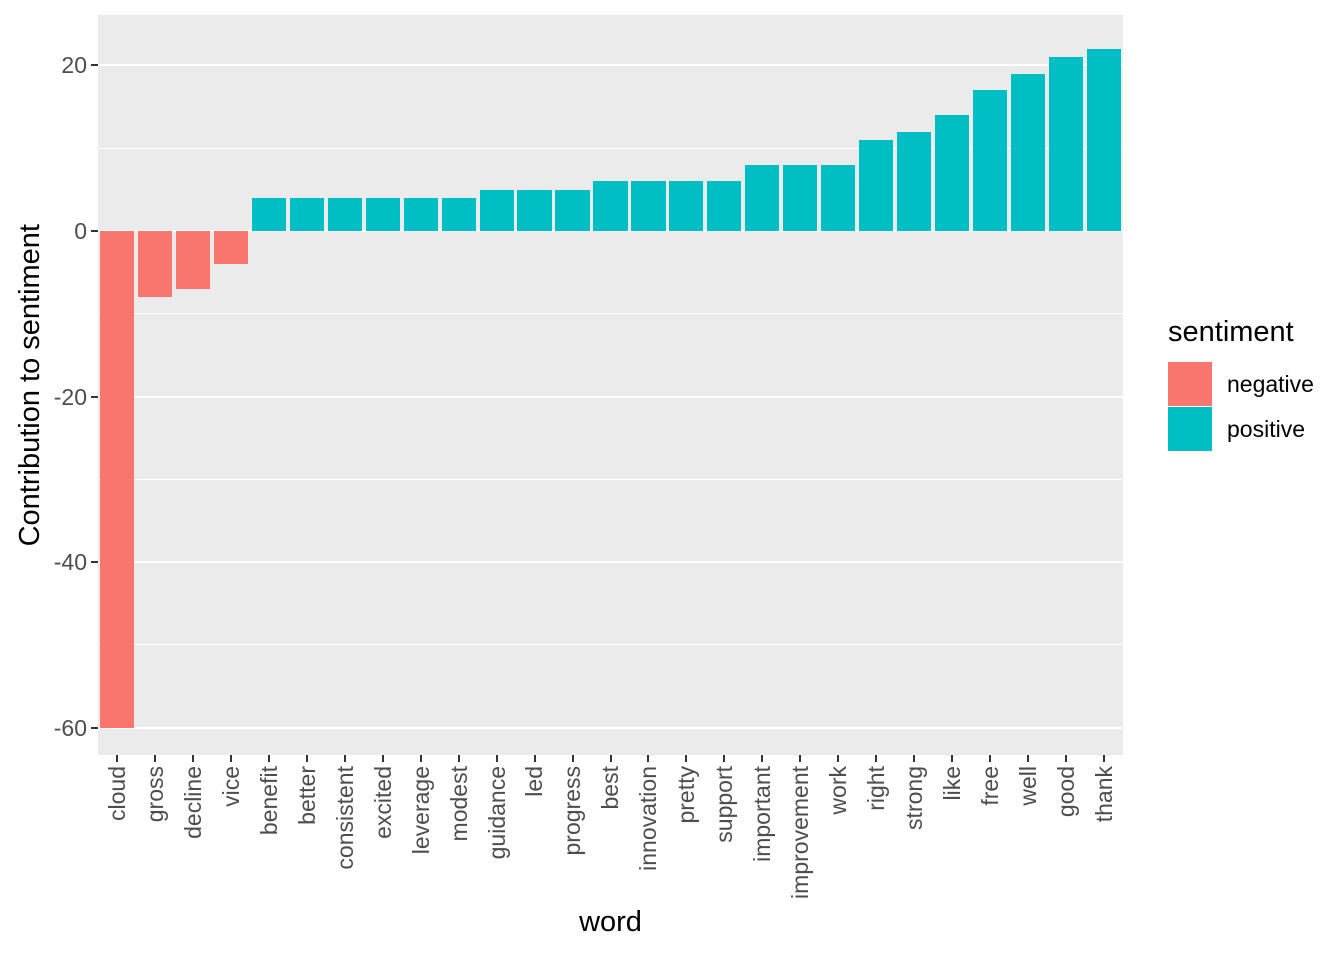 The width and height of the screenshot is (1344, 960). I want to click on x-tick-mark-work, so click(838, 758).